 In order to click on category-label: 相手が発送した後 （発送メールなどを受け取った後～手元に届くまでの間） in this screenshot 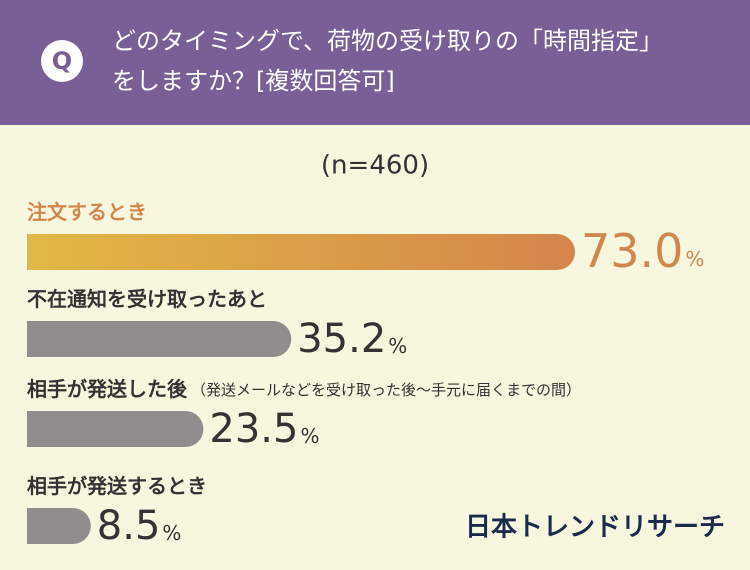, I will do `click(304, 389)`.